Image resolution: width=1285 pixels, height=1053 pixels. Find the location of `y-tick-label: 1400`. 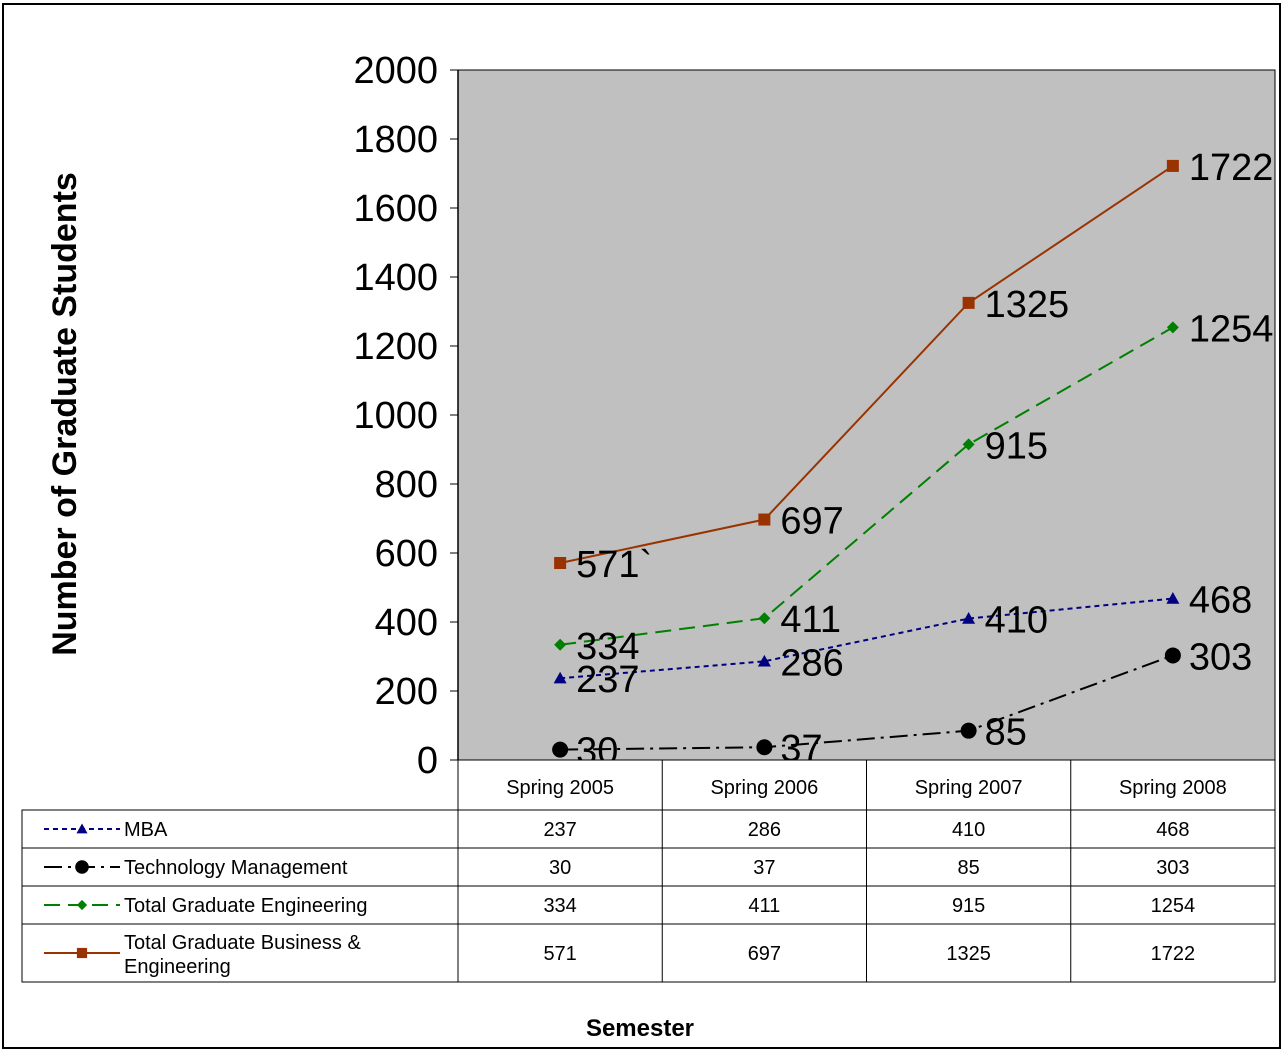

y-tick-label: 1400 is located at coordinates (395, 278).